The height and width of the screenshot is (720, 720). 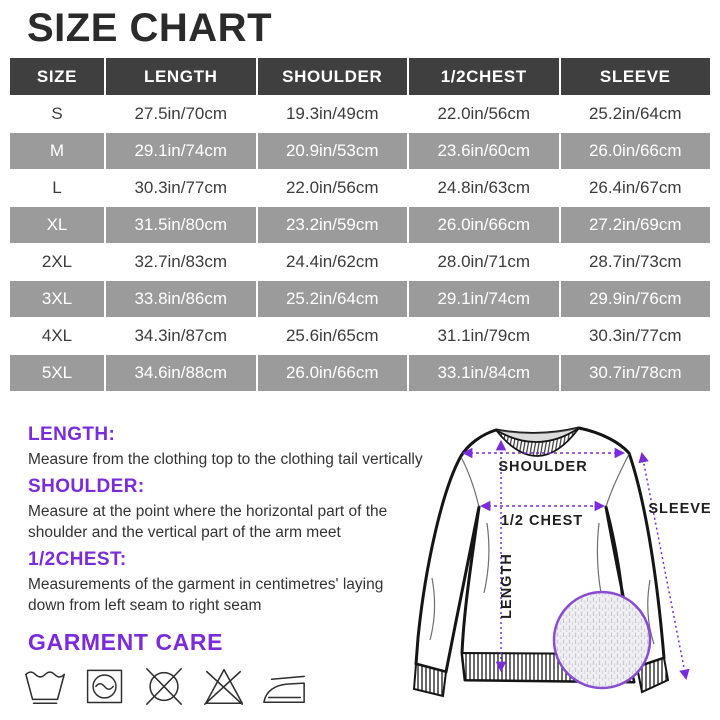 What do you see at coordinates (635, 299) in the screenshot?
I see `cell-sleeve: 29.9in/76cm` at bounding box center [635, 299].